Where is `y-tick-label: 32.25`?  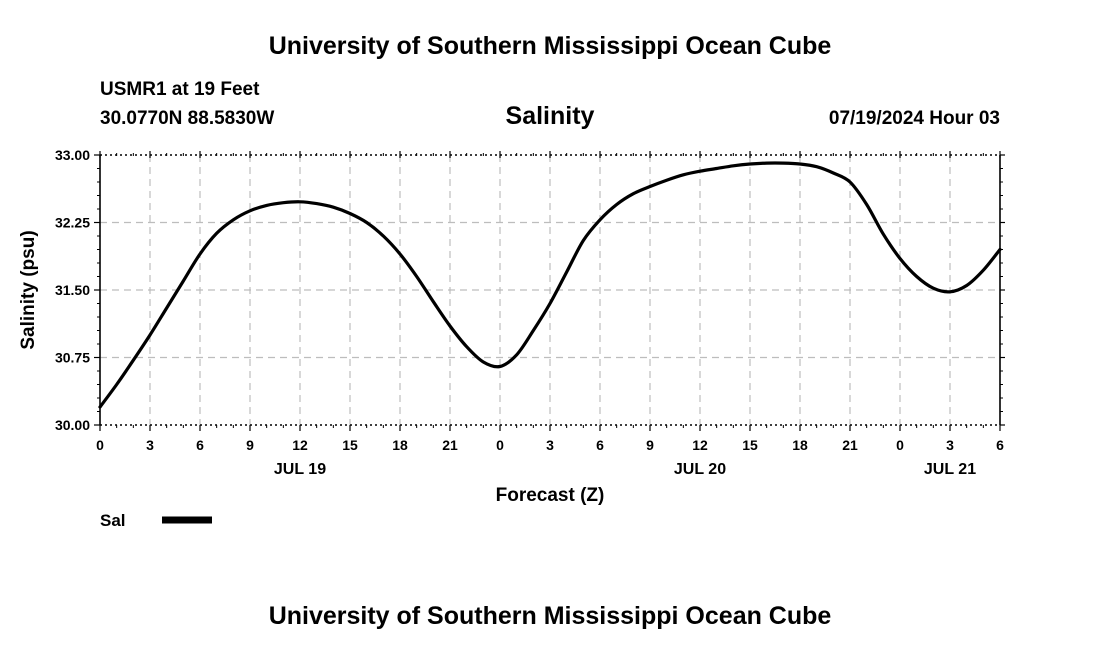 y-tick-label: 32.25 is located at coordinates (72, 223).